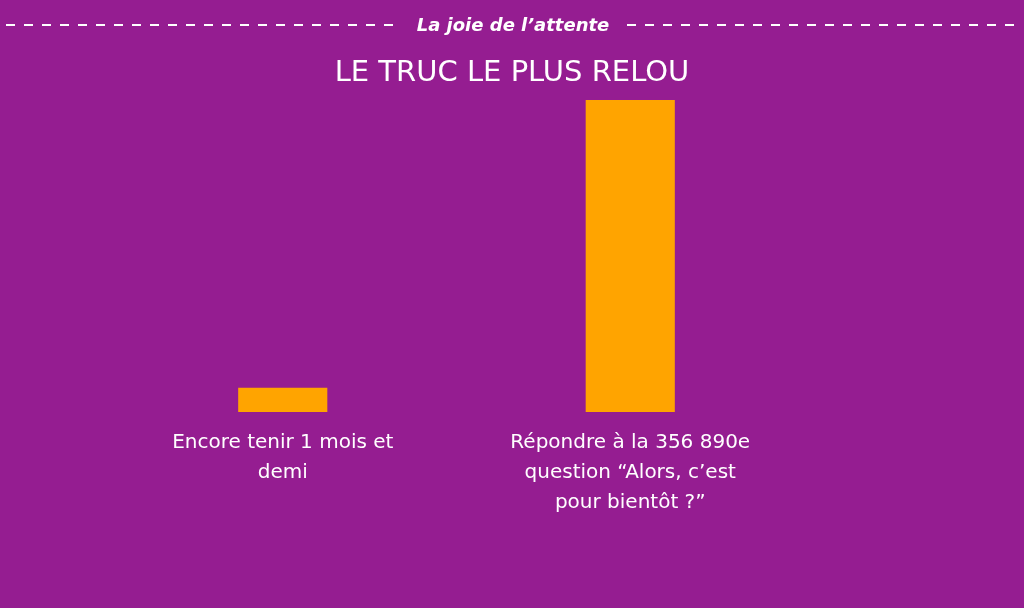 This screenshot has height=608, width=1024. Describe the element at coordinates (630, 471) in the screenshot. I see `x-tick-label: Répondre à la 356 890e question “Alors, c’est pour bientôt ?”` at that location.